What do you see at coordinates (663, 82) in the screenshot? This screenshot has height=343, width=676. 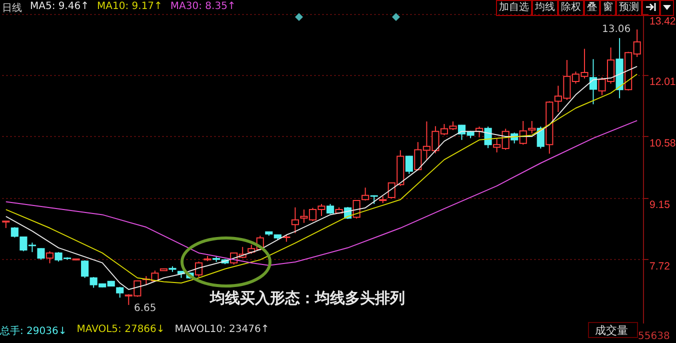 I see `y-tick-label: 12.01` at bounding box center [663, 82].